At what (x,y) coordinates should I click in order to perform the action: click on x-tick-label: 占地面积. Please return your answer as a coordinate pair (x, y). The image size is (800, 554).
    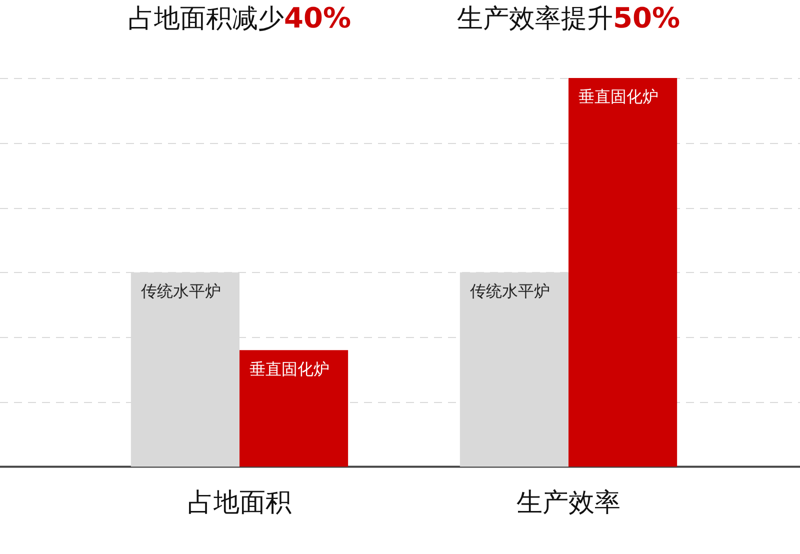
    Looking at the image, I should click on (240, 503).